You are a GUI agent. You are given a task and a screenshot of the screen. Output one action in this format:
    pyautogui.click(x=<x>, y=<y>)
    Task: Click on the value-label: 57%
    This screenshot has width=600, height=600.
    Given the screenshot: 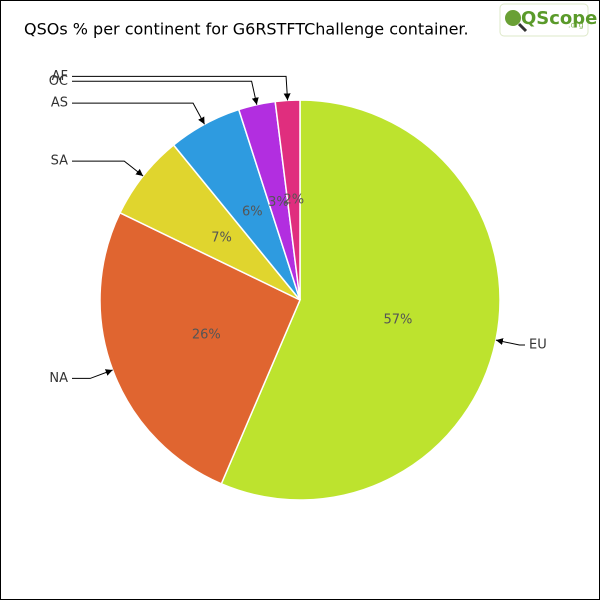 What is the action you would take?
    pyautogui.click(x=398, y=320)
    